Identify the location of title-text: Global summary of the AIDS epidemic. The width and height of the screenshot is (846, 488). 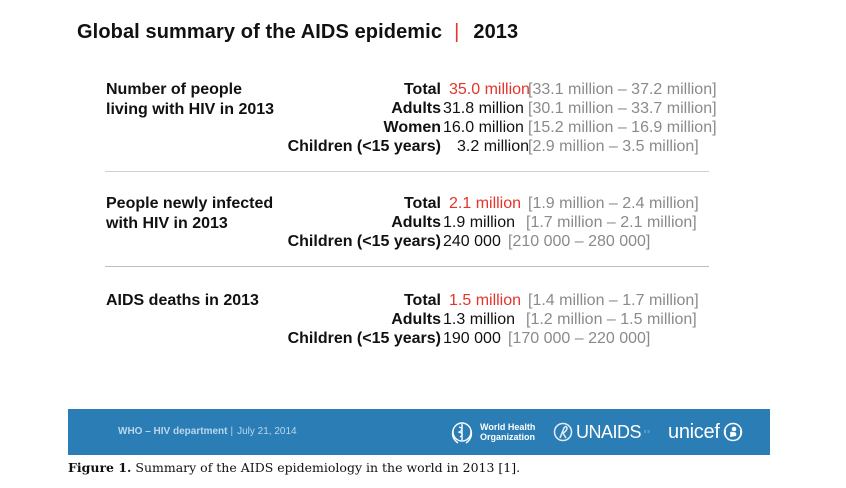
(260, 32).